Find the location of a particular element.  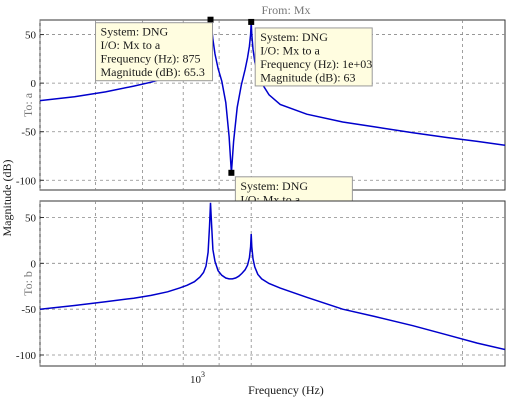

x-tick-base: 10 is located at coordinates (196, 380).